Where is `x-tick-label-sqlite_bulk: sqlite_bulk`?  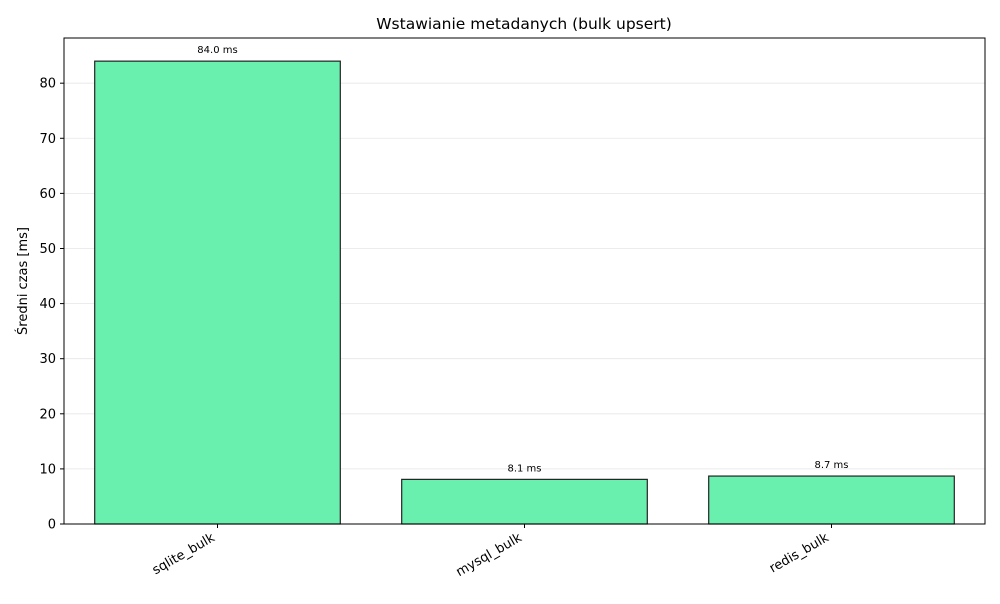 x-tick-label-sqlite_bulk: sqlite_bulk is located at coordinates (184, 554).